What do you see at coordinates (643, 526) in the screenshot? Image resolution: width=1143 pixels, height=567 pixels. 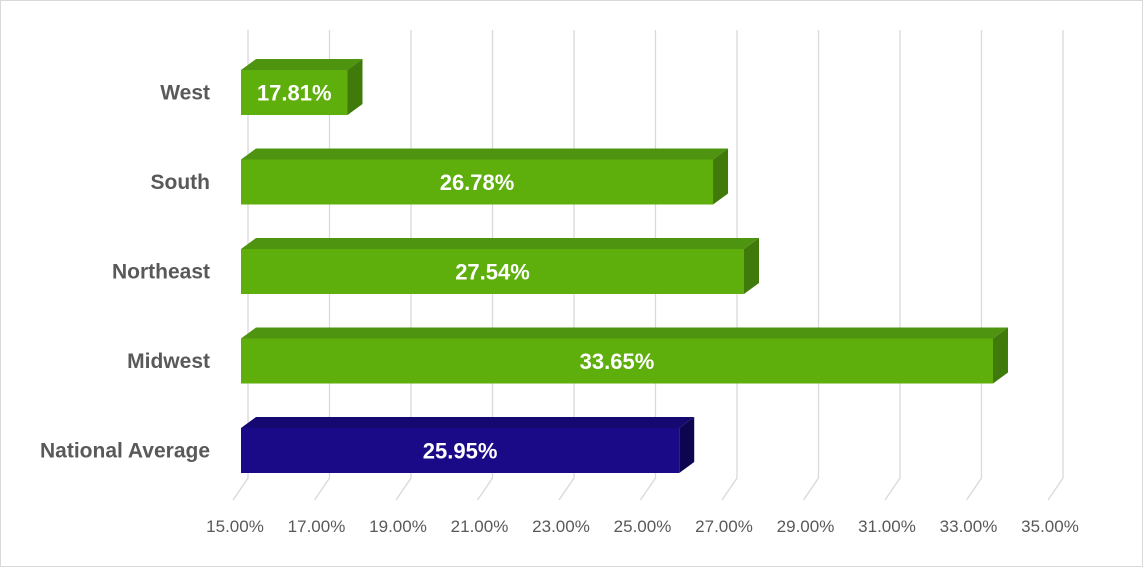 I see `x-tick-label-5: 25.00%` at bounding box center [643, 526].